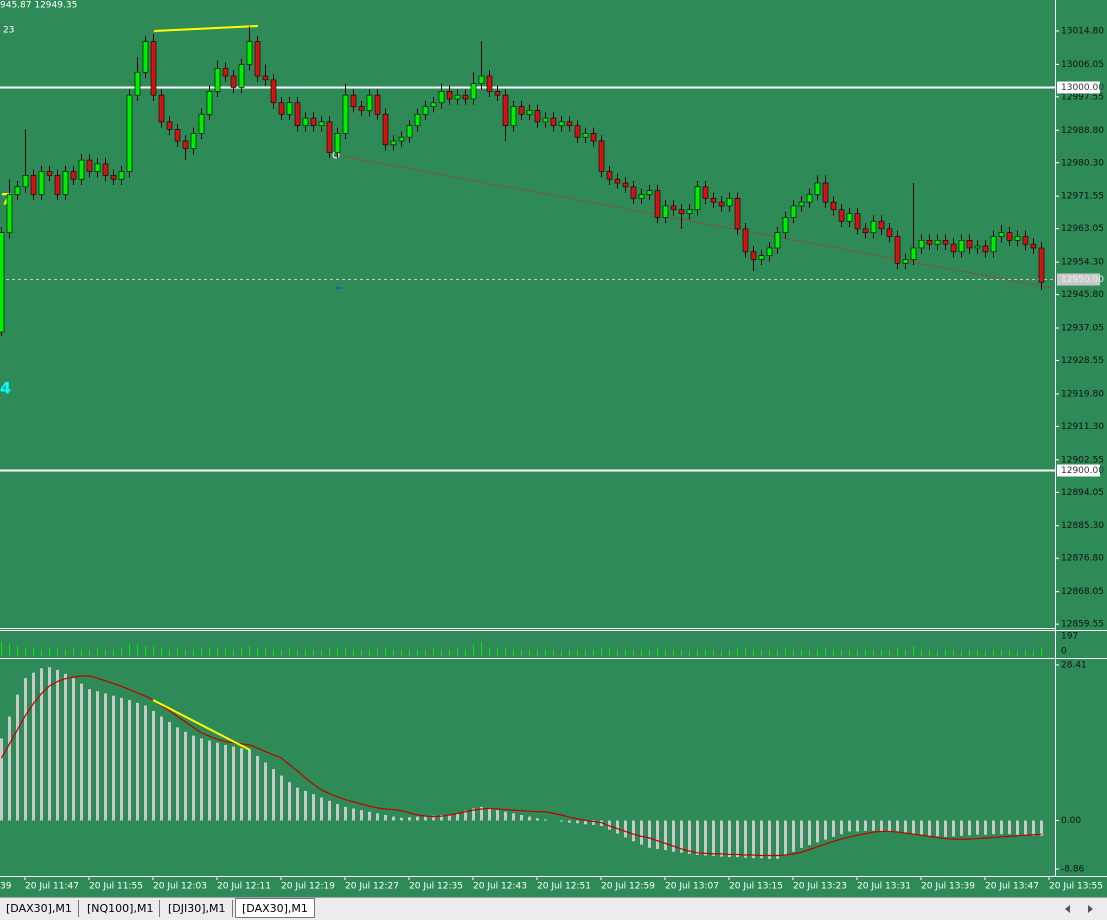  What do you see at coordinates (121, 908) in the screenshot?
I see `chart-tab: [NQ100],M1` at bounding box center [121, 908].